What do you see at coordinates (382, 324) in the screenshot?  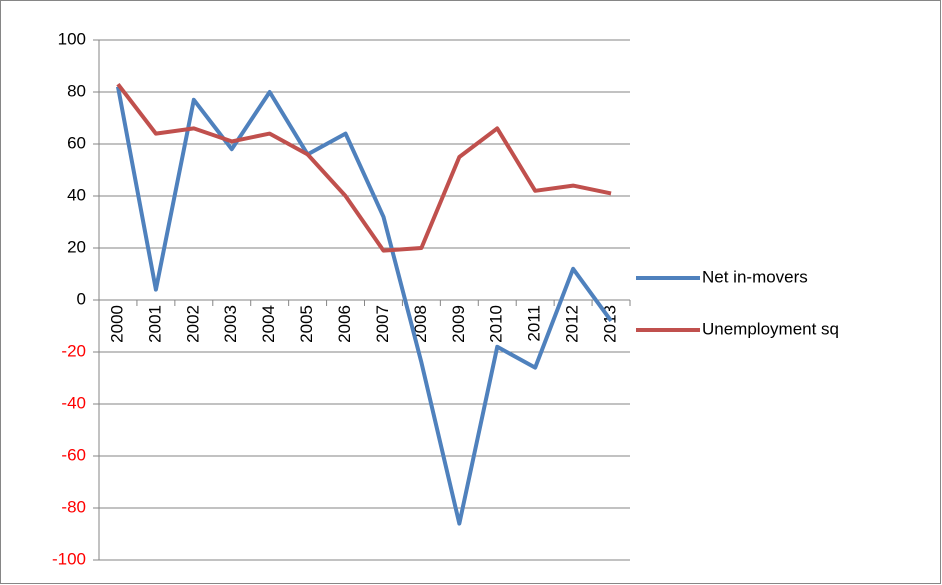 I see `x-tick-label: 2007` at bounding box center [382, 324].